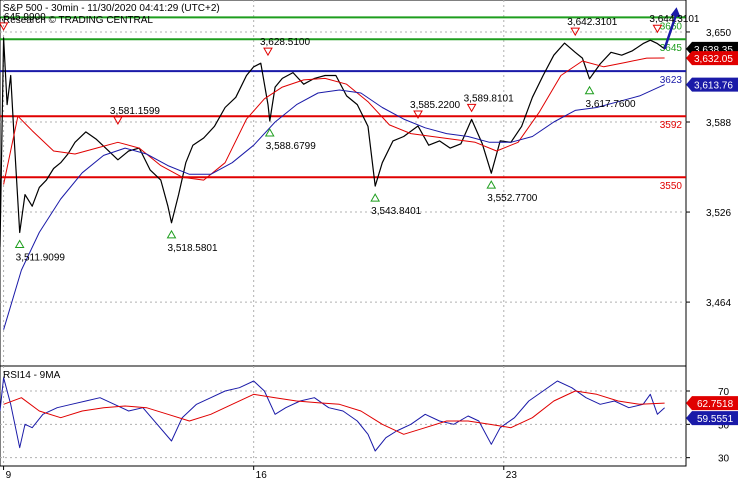 The image size is (739, 480). Describe the element at coordinates (512, 475) in the screenshot. I see `x-tick-label-2: 23` at that location.